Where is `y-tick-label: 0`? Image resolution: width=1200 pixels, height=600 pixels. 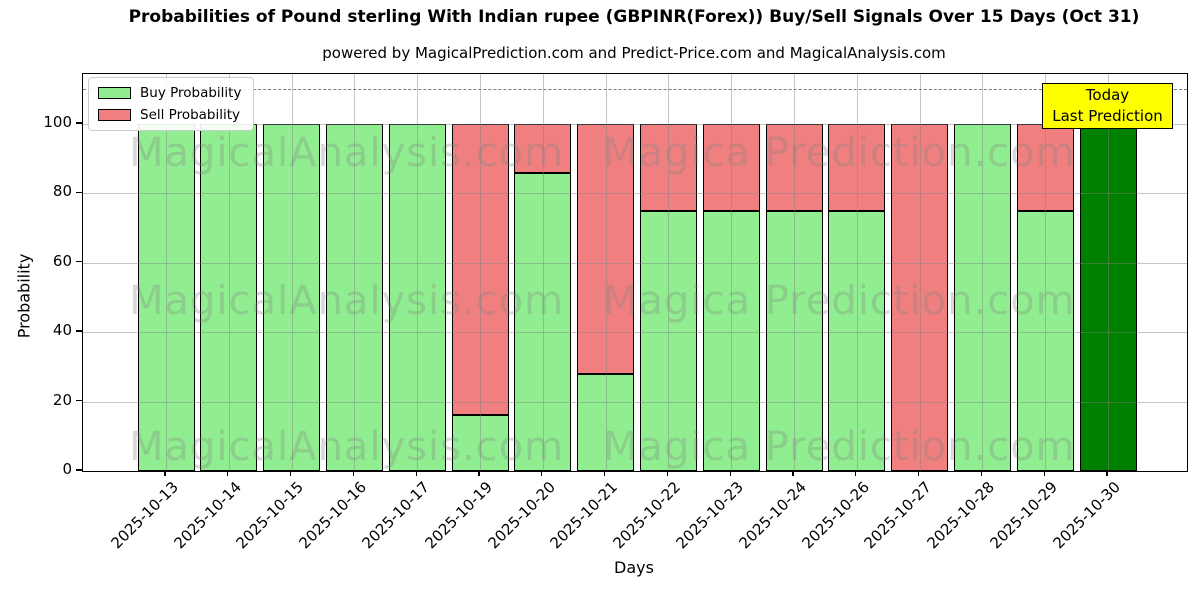 y-tick-label: 0 is located at coordinates (67, 469).